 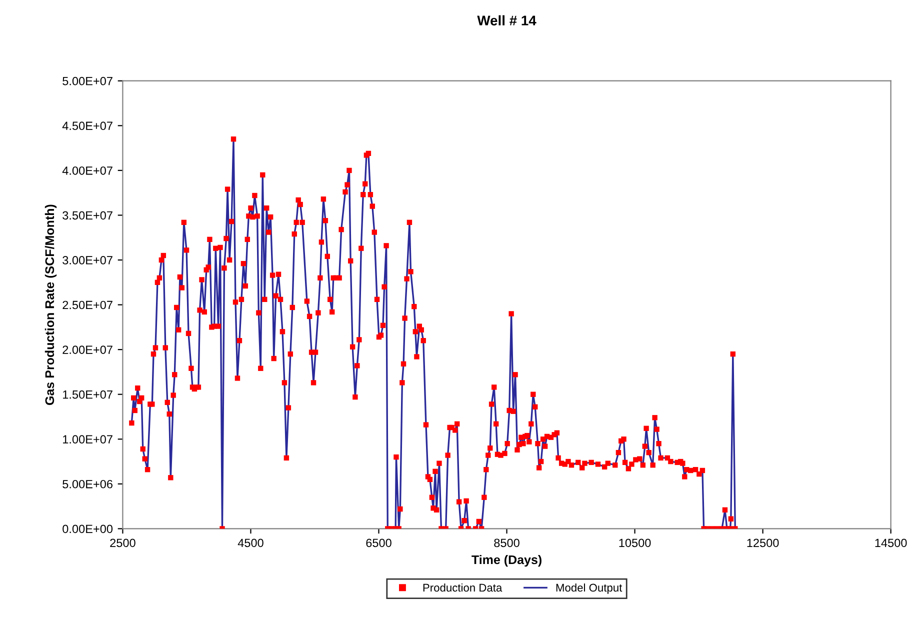 What do you see at coordinates (87, 260) in the screenshot?
I see `y-tick-label: 3.00E+07` at bounding box center [87, 260].